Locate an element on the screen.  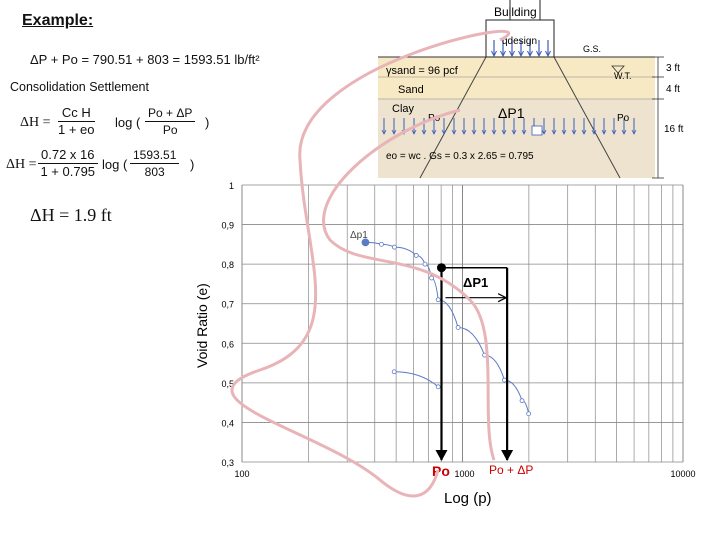
delta-p-chart-label: Δp1 is located at coordinates (359, 235).